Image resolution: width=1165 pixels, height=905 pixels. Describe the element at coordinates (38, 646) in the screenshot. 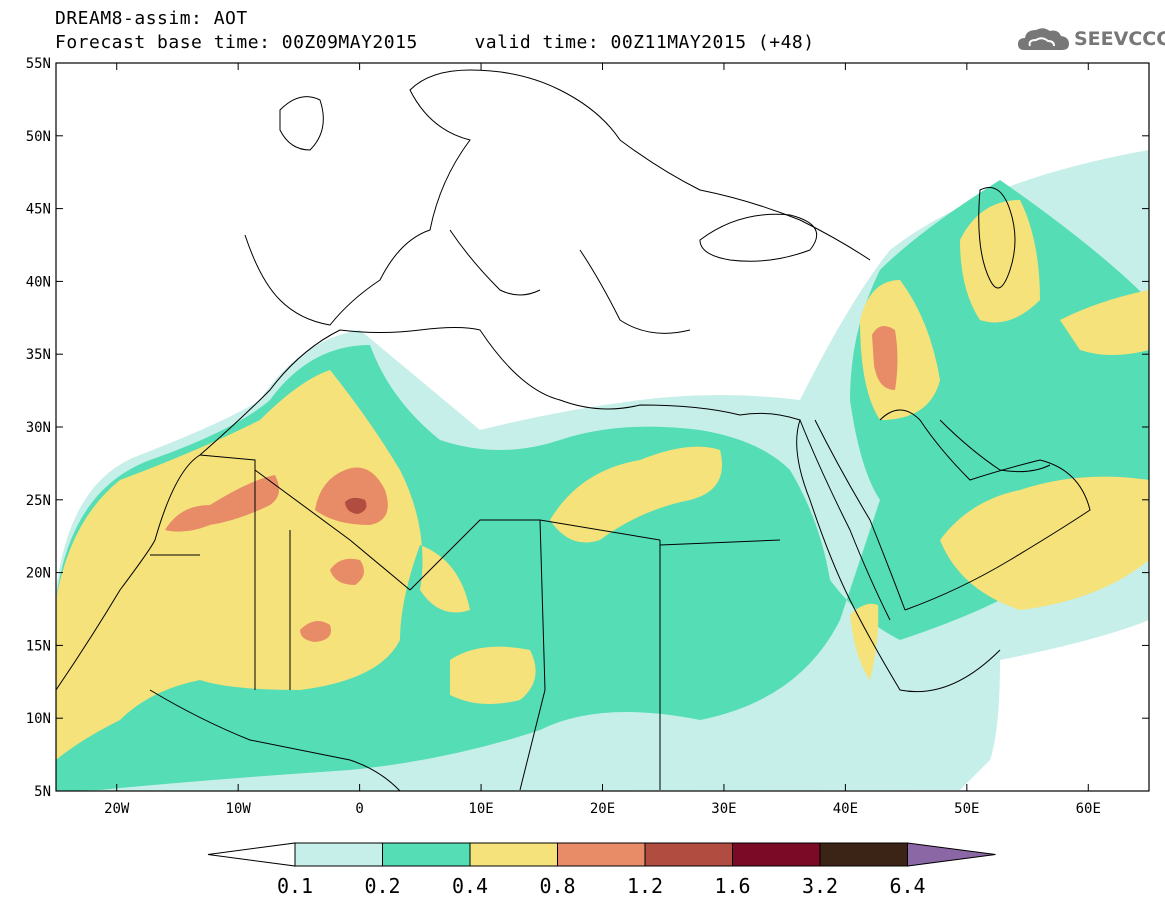

I see `lat-tick-label: 15N` at that location.